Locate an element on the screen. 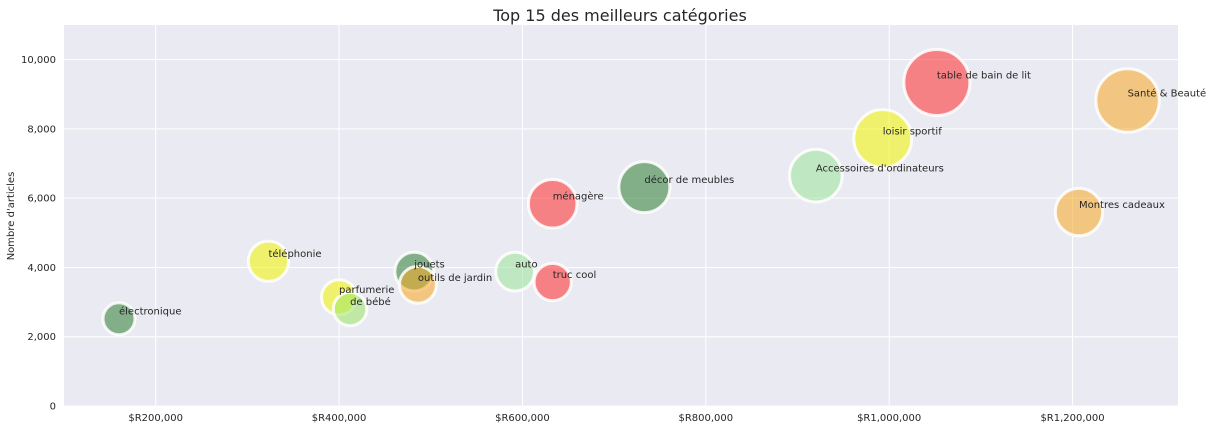 The image size is (1213, 430). bubble-label: Accessoires d'ordinateurs is located at coordinates (880, 169).